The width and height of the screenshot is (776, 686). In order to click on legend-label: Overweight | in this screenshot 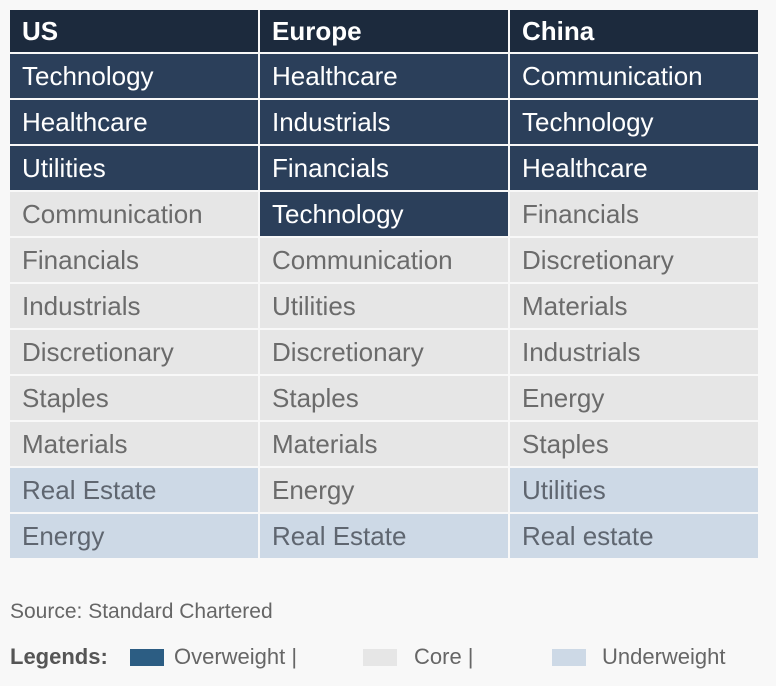, I will do `click(236, 656)`.